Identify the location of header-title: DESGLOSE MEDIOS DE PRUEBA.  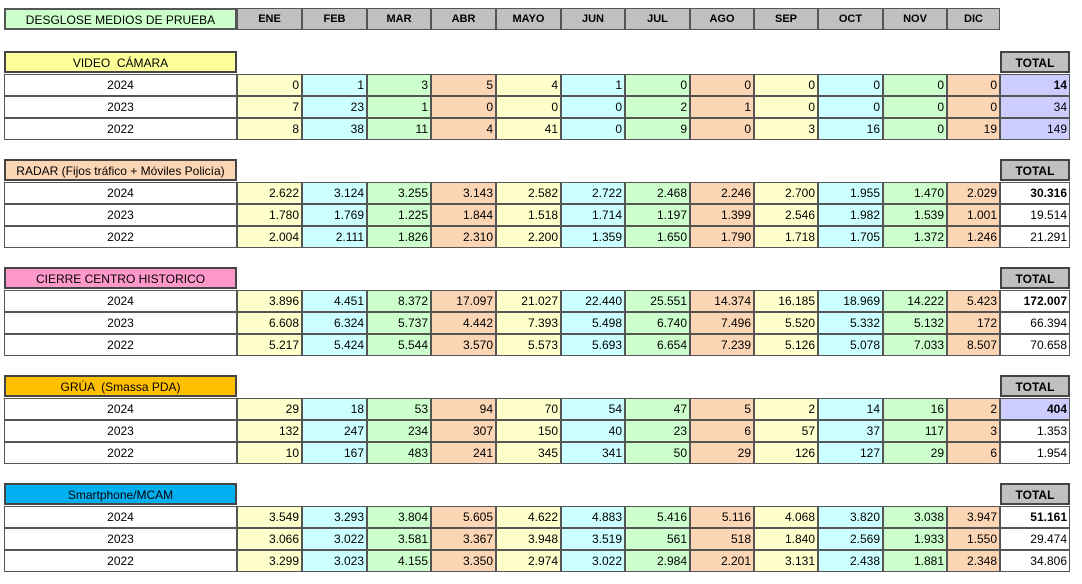
(120, 19).